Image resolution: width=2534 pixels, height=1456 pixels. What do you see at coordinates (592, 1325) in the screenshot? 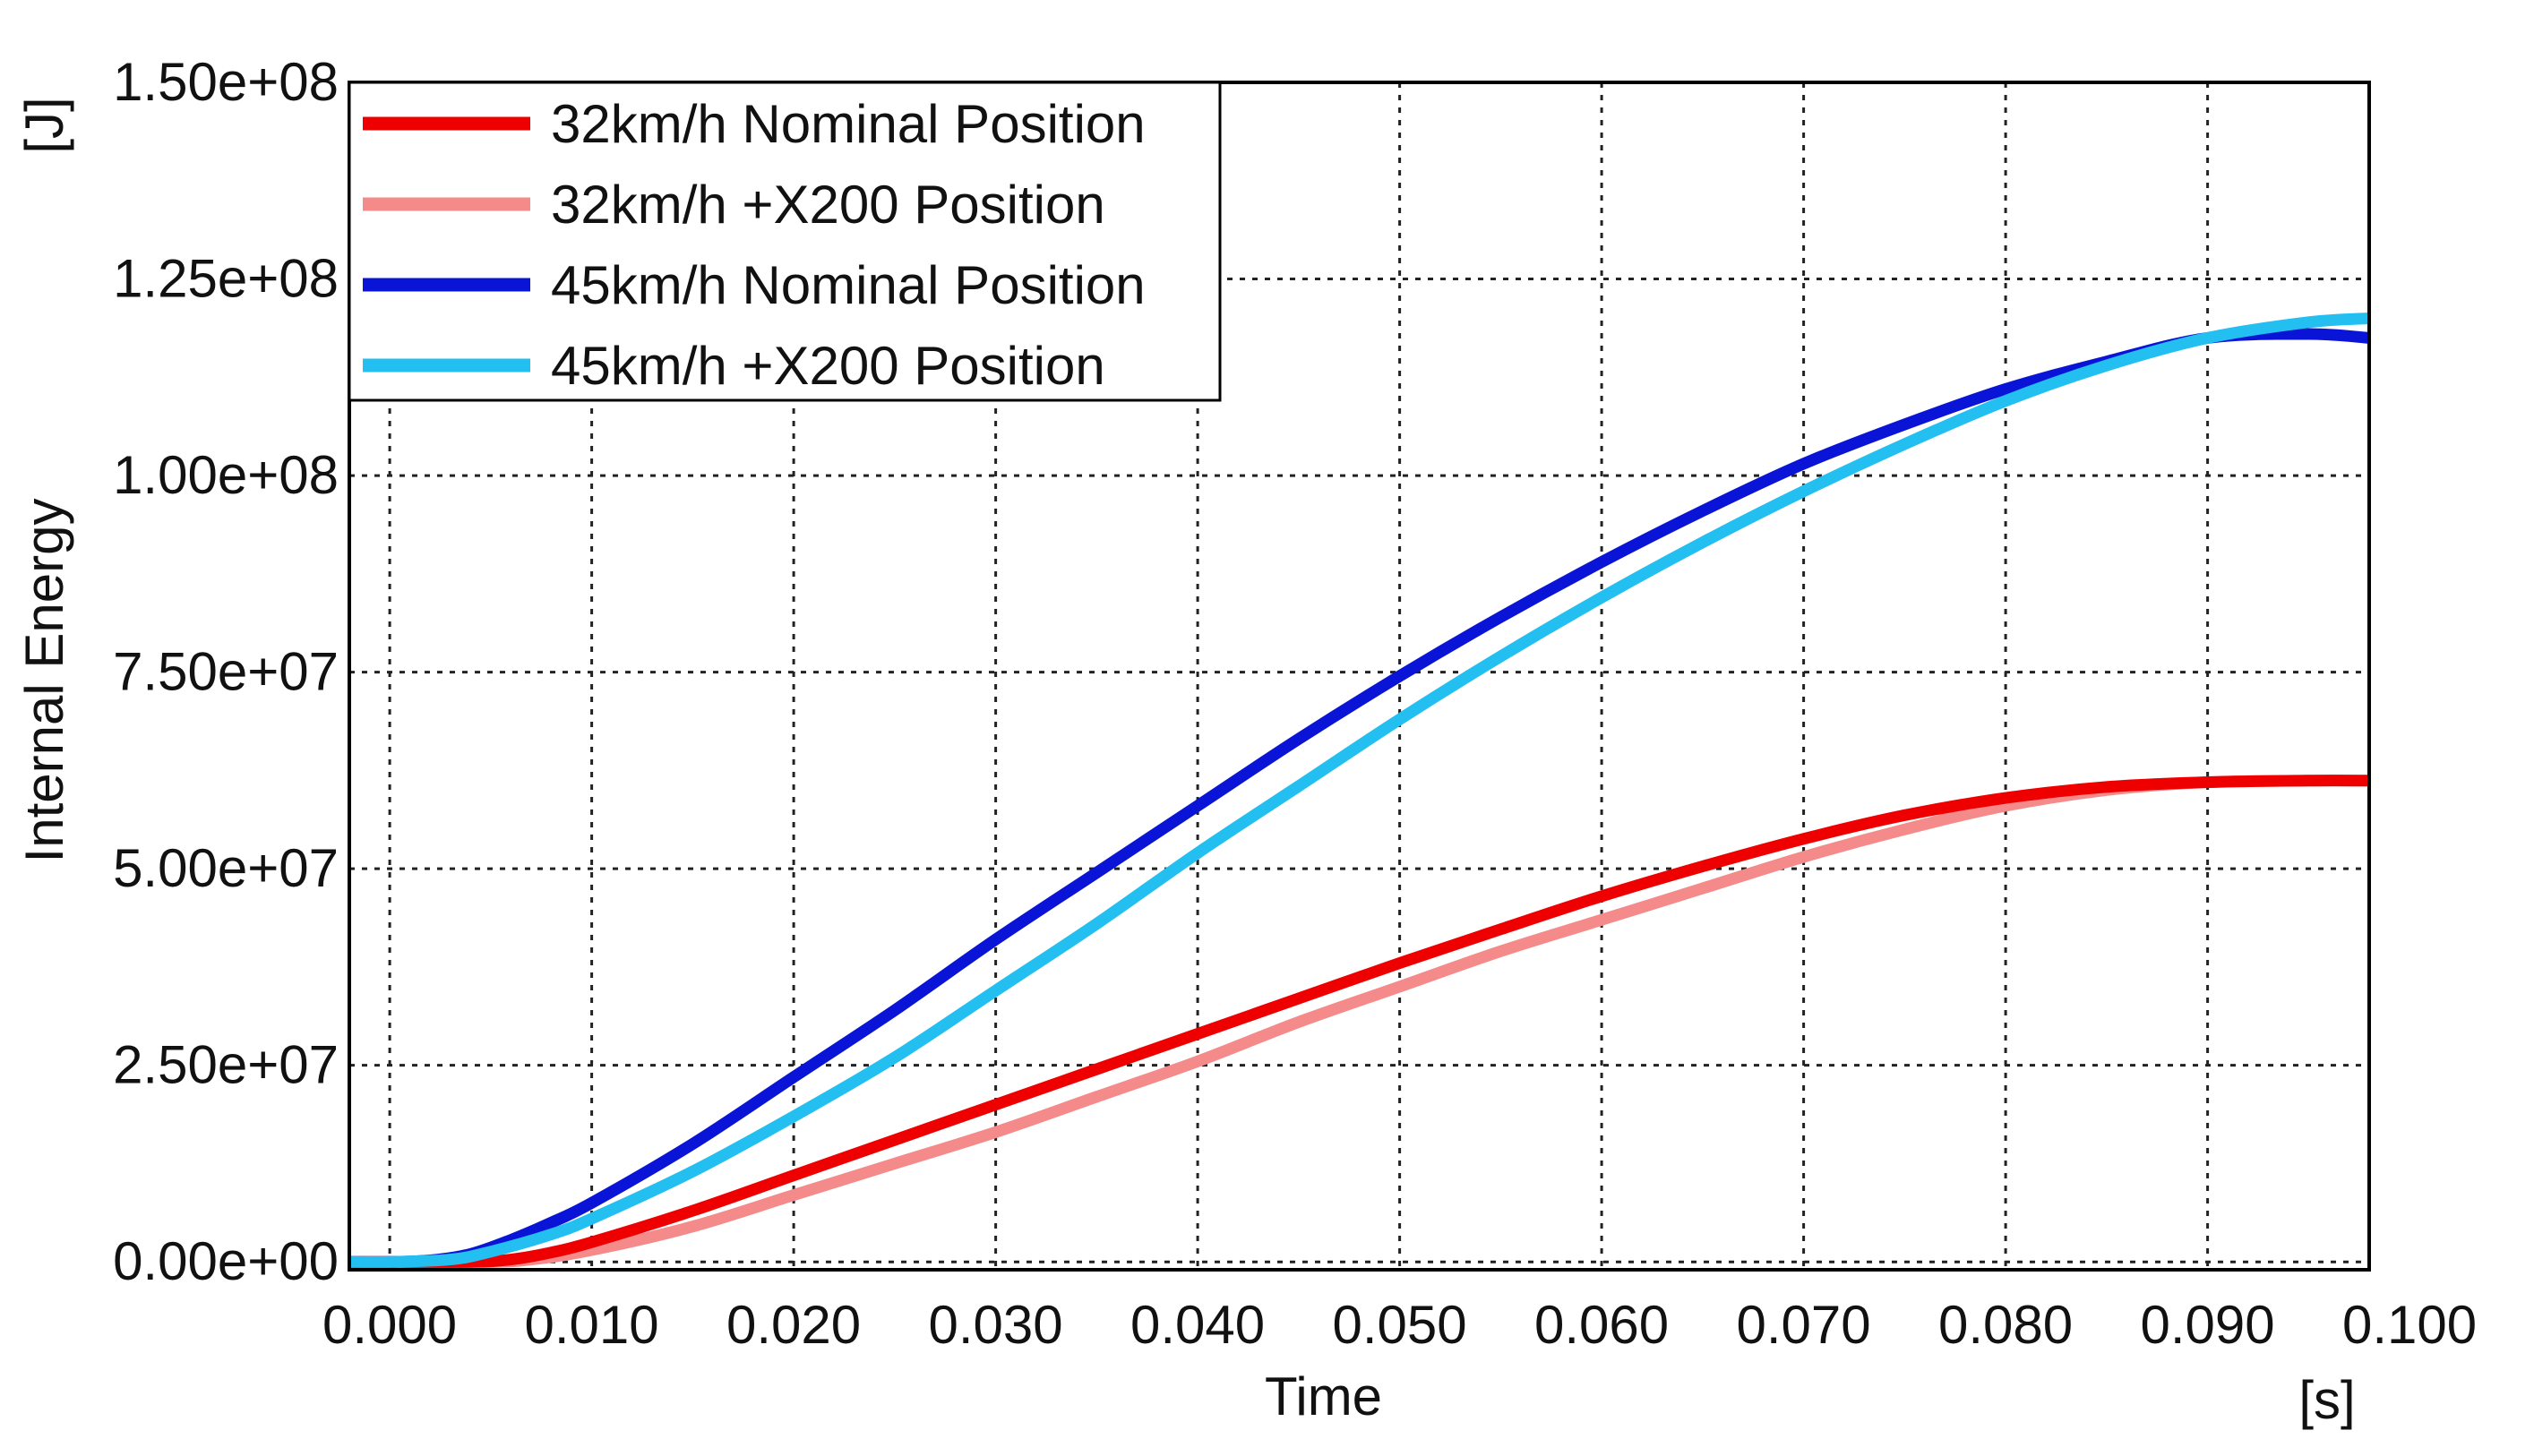
I see `x-tick-label: 0.010` at bounding box center [592, 1325].